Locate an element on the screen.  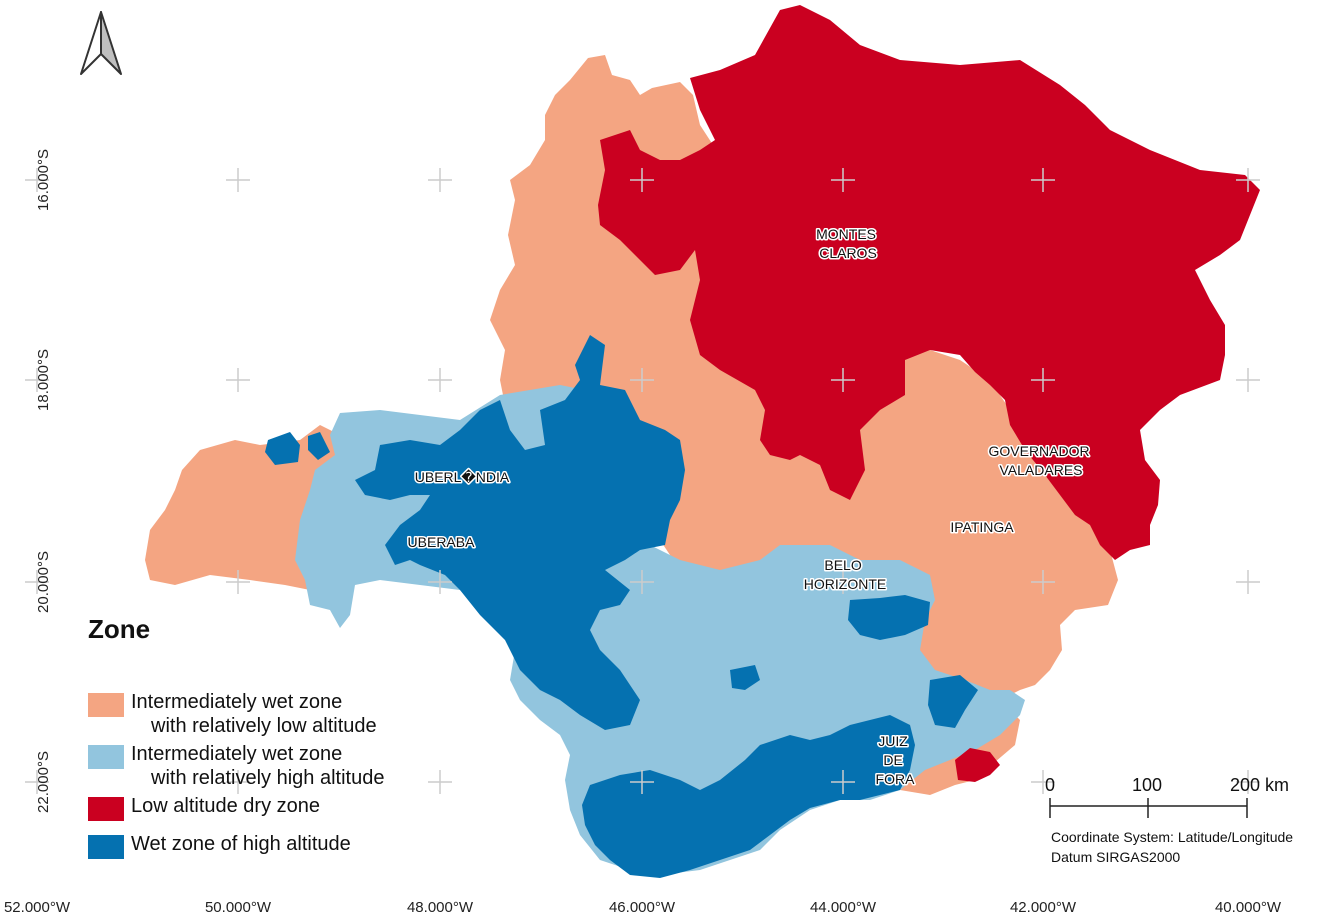
scale-labels: 0 100 200 km is located at coordinates (1182, 825).